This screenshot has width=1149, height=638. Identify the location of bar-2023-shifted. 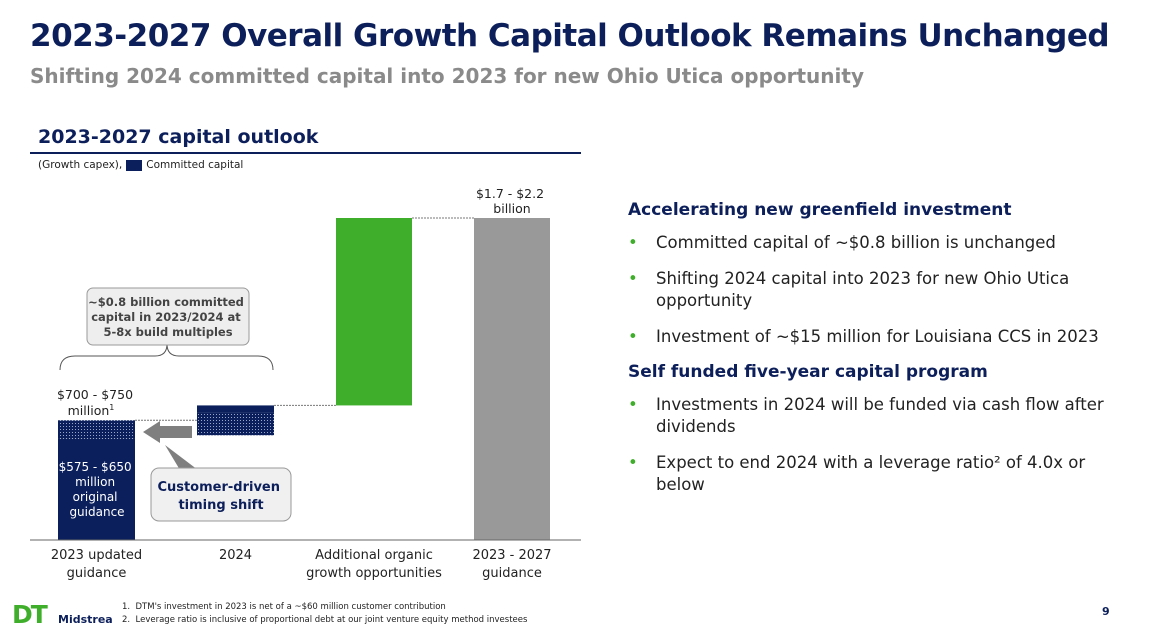
(96, 429).